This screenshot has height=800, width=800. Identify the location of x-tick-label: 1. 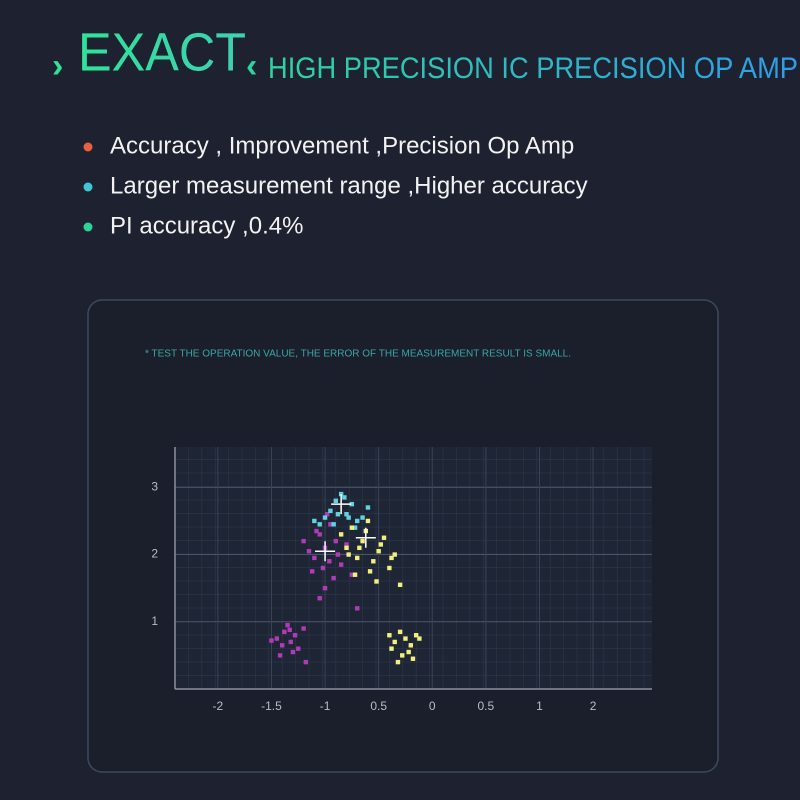
(539, 706).